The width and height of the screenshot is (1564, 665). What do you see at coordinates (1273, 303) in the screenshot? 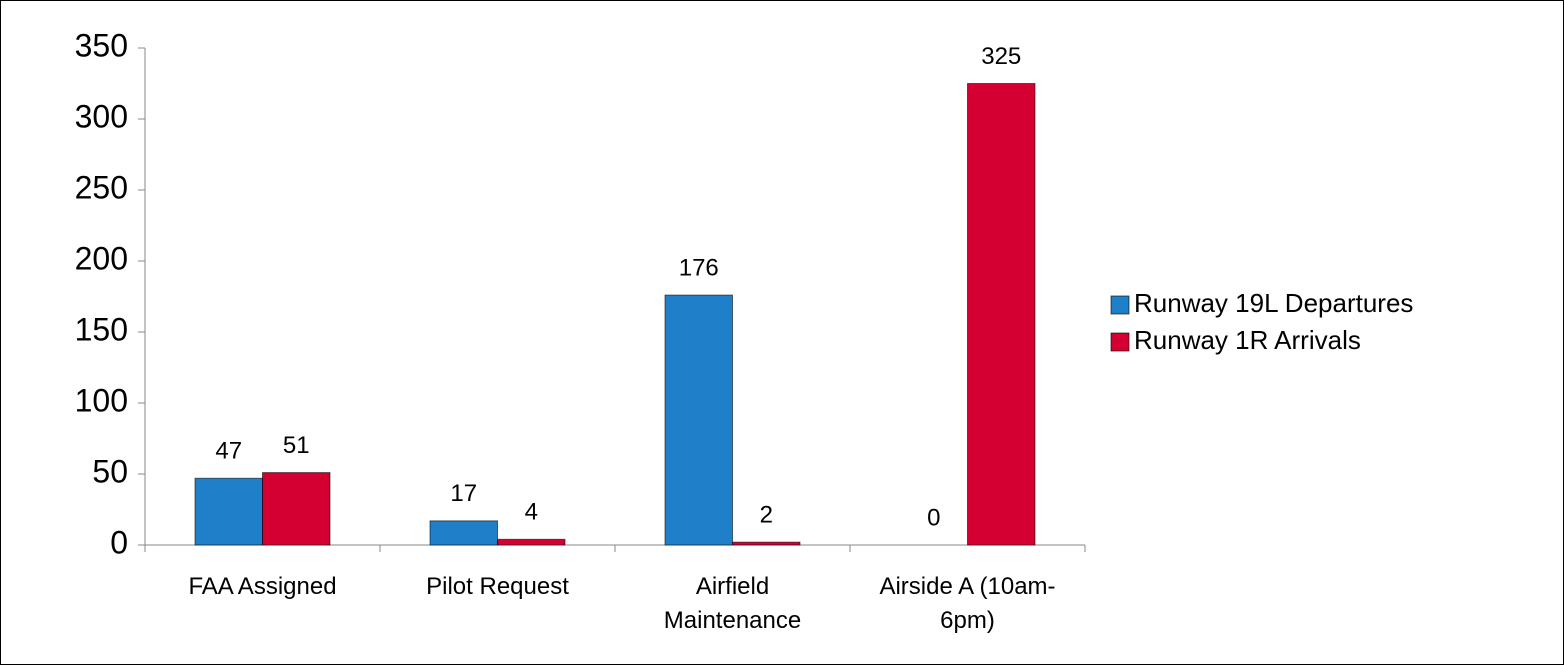
I see `legend-label: Runway 19L Departures` at bounding box center [1273, 303].